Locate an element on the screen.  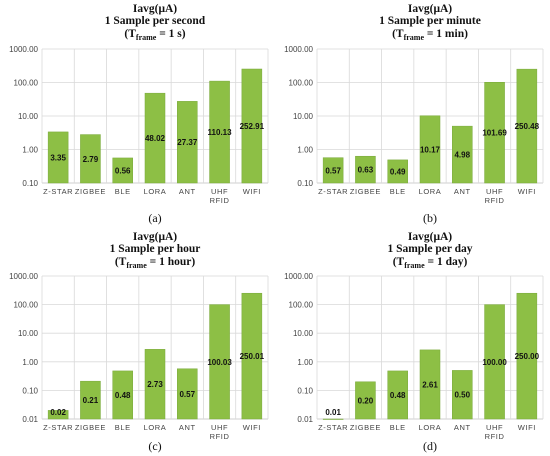
data-label: 252.91 is located at coordinates (252, 126).